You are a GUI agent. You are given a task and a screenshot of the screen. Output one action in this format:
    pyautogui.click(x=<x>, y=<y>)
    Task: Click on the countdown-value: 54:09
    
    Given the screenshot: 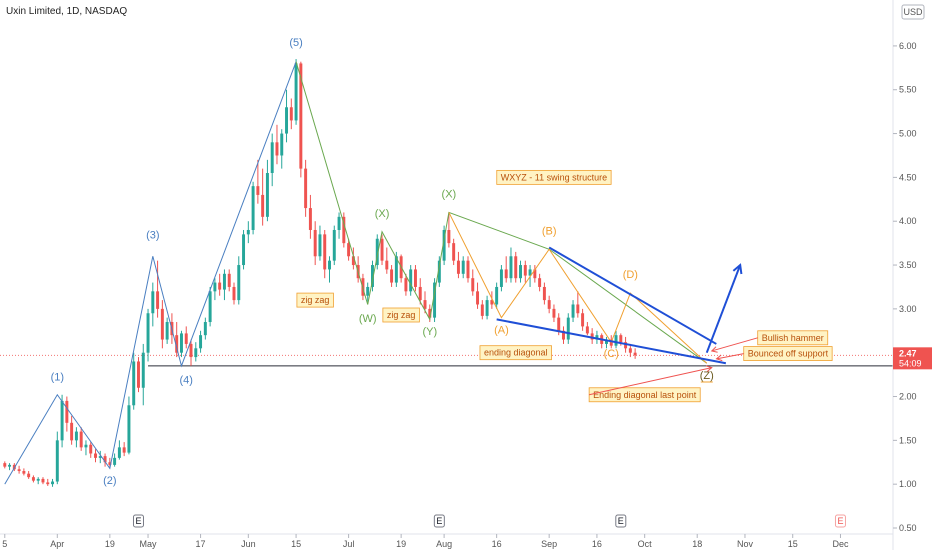 What is the action you would take?
    pyautogui.click(x=910, y=363)
    